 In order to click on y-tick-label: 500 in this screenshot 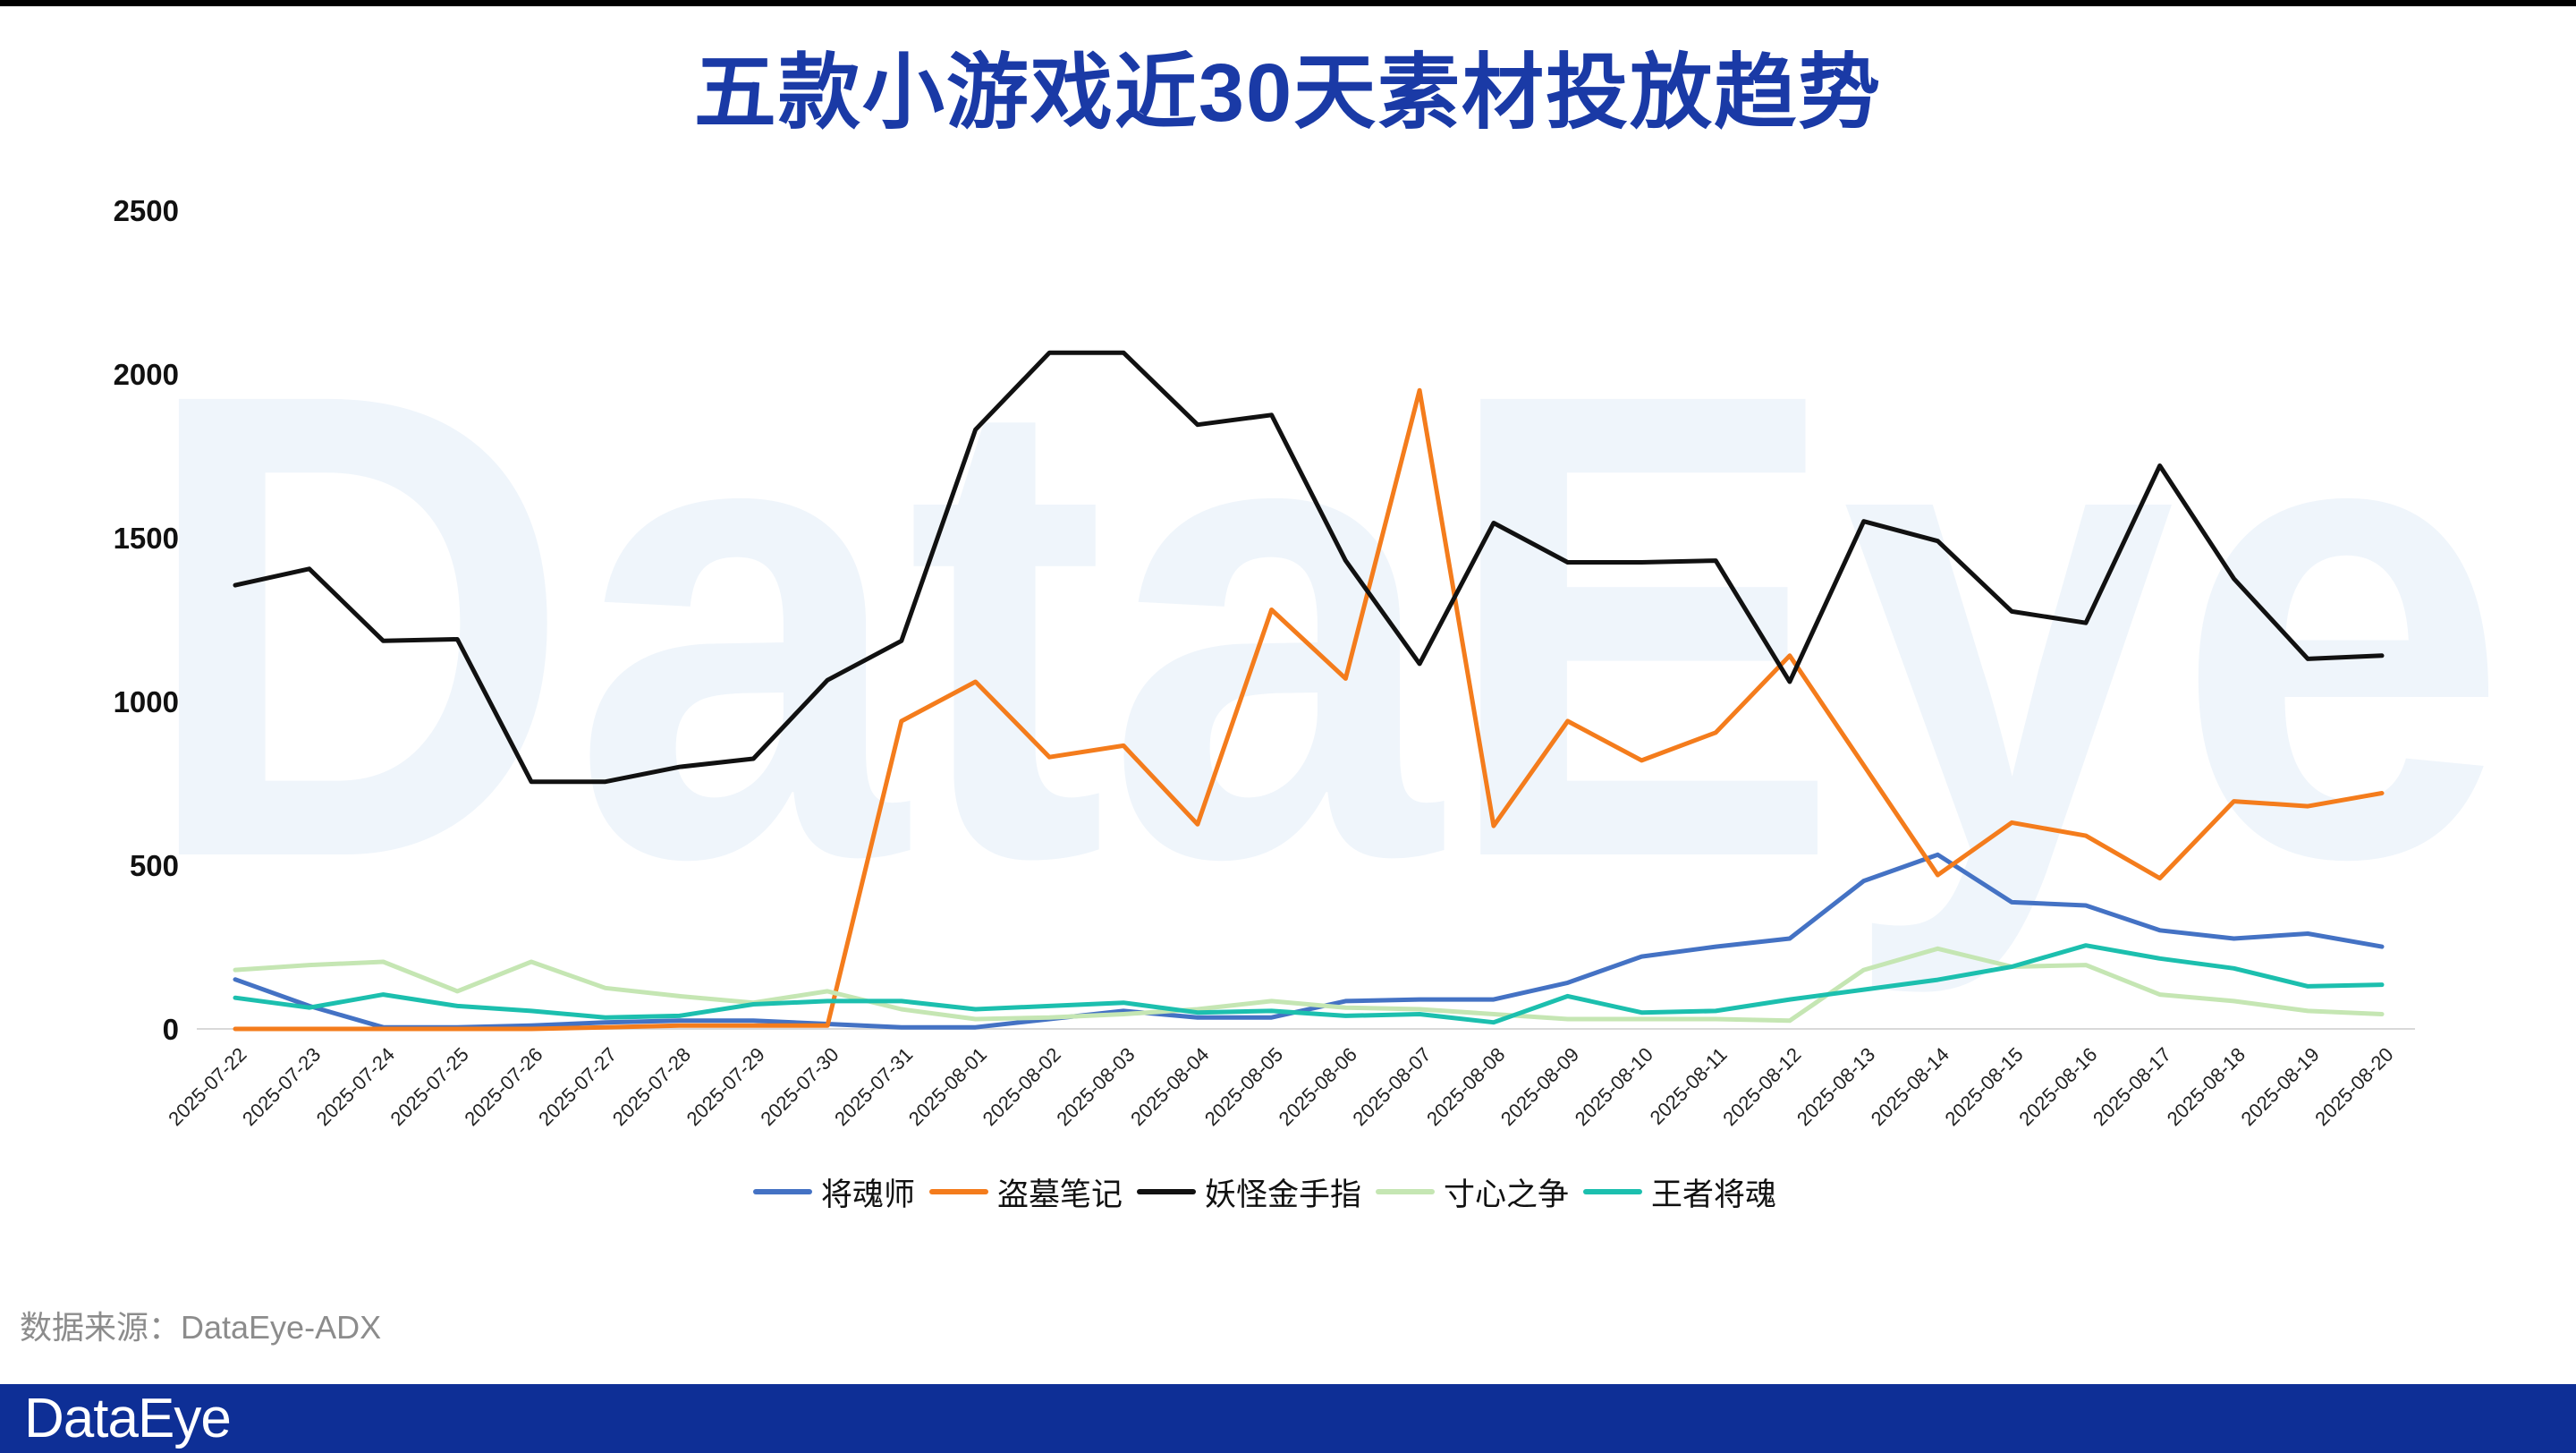, I will do `click(154, 865)`.